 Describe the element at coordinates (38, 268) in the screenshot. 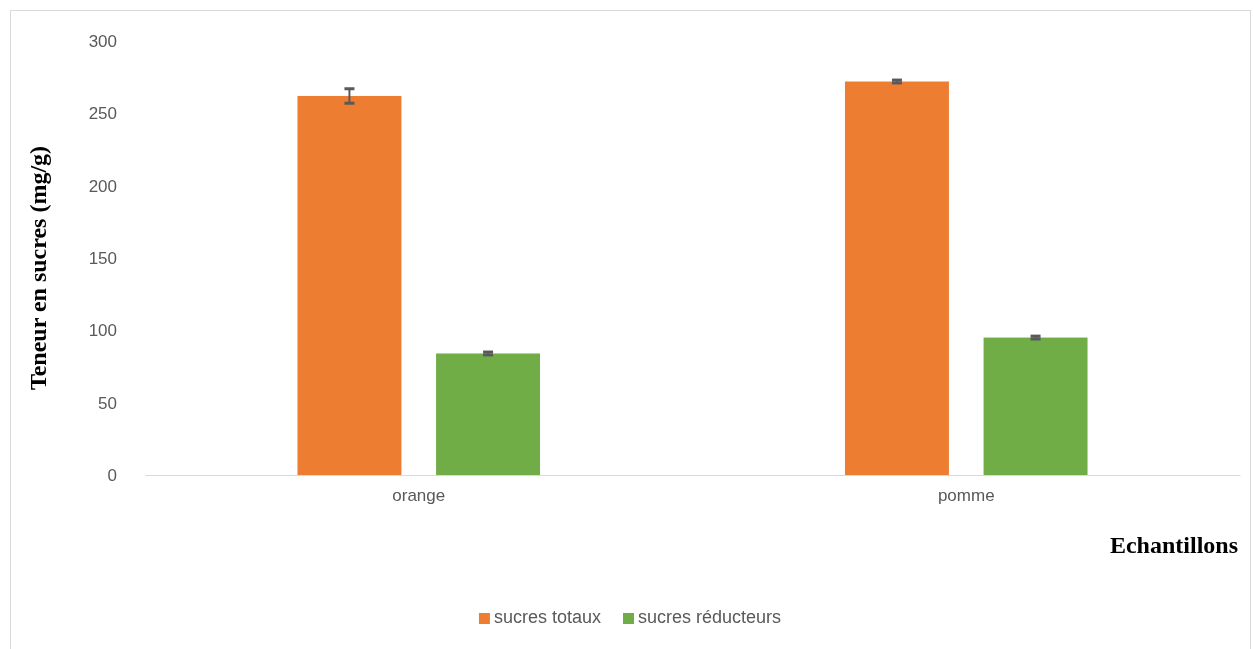

I see `y-axis-title: Teneur en sucres (mg/g)` at that location.